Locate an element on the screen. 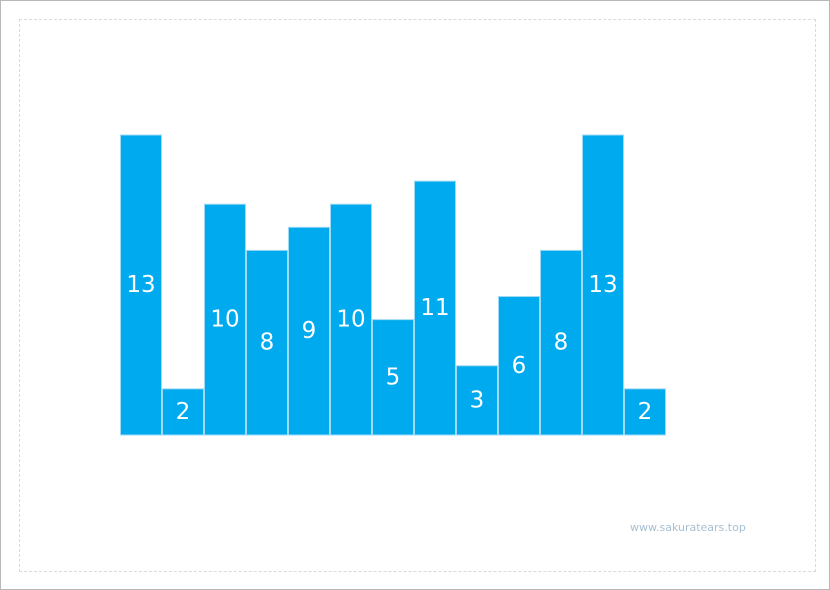  bar-label-2: 2 is located at coordinates (183, 412).